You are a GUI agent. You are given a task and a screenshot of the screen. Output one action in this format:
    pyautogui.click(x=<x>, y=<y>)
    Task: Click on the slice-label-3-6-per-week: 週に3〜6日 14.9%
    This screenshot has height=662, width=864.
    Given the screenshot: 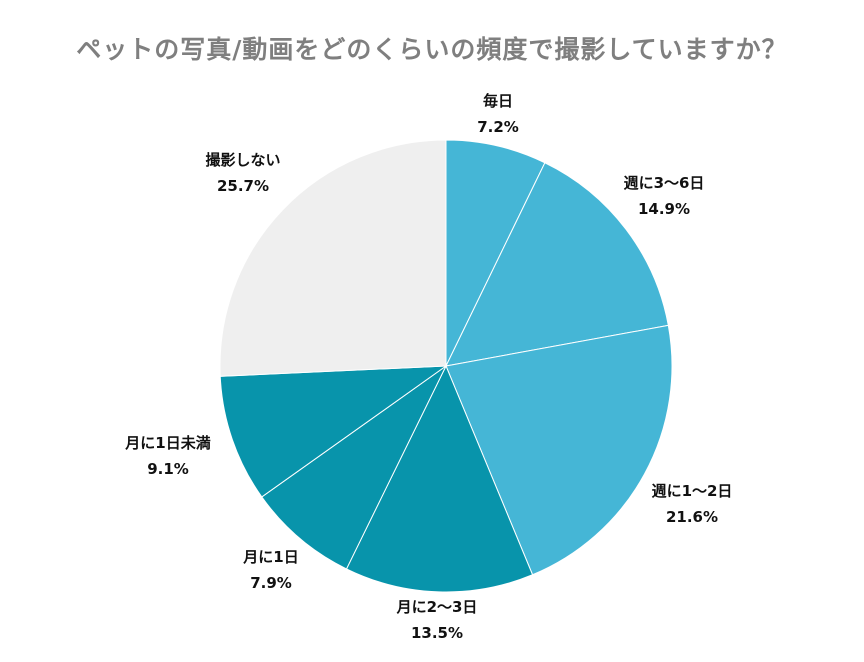 What is the action you would take?
    pyautogui.click(x=664, y=196)
    